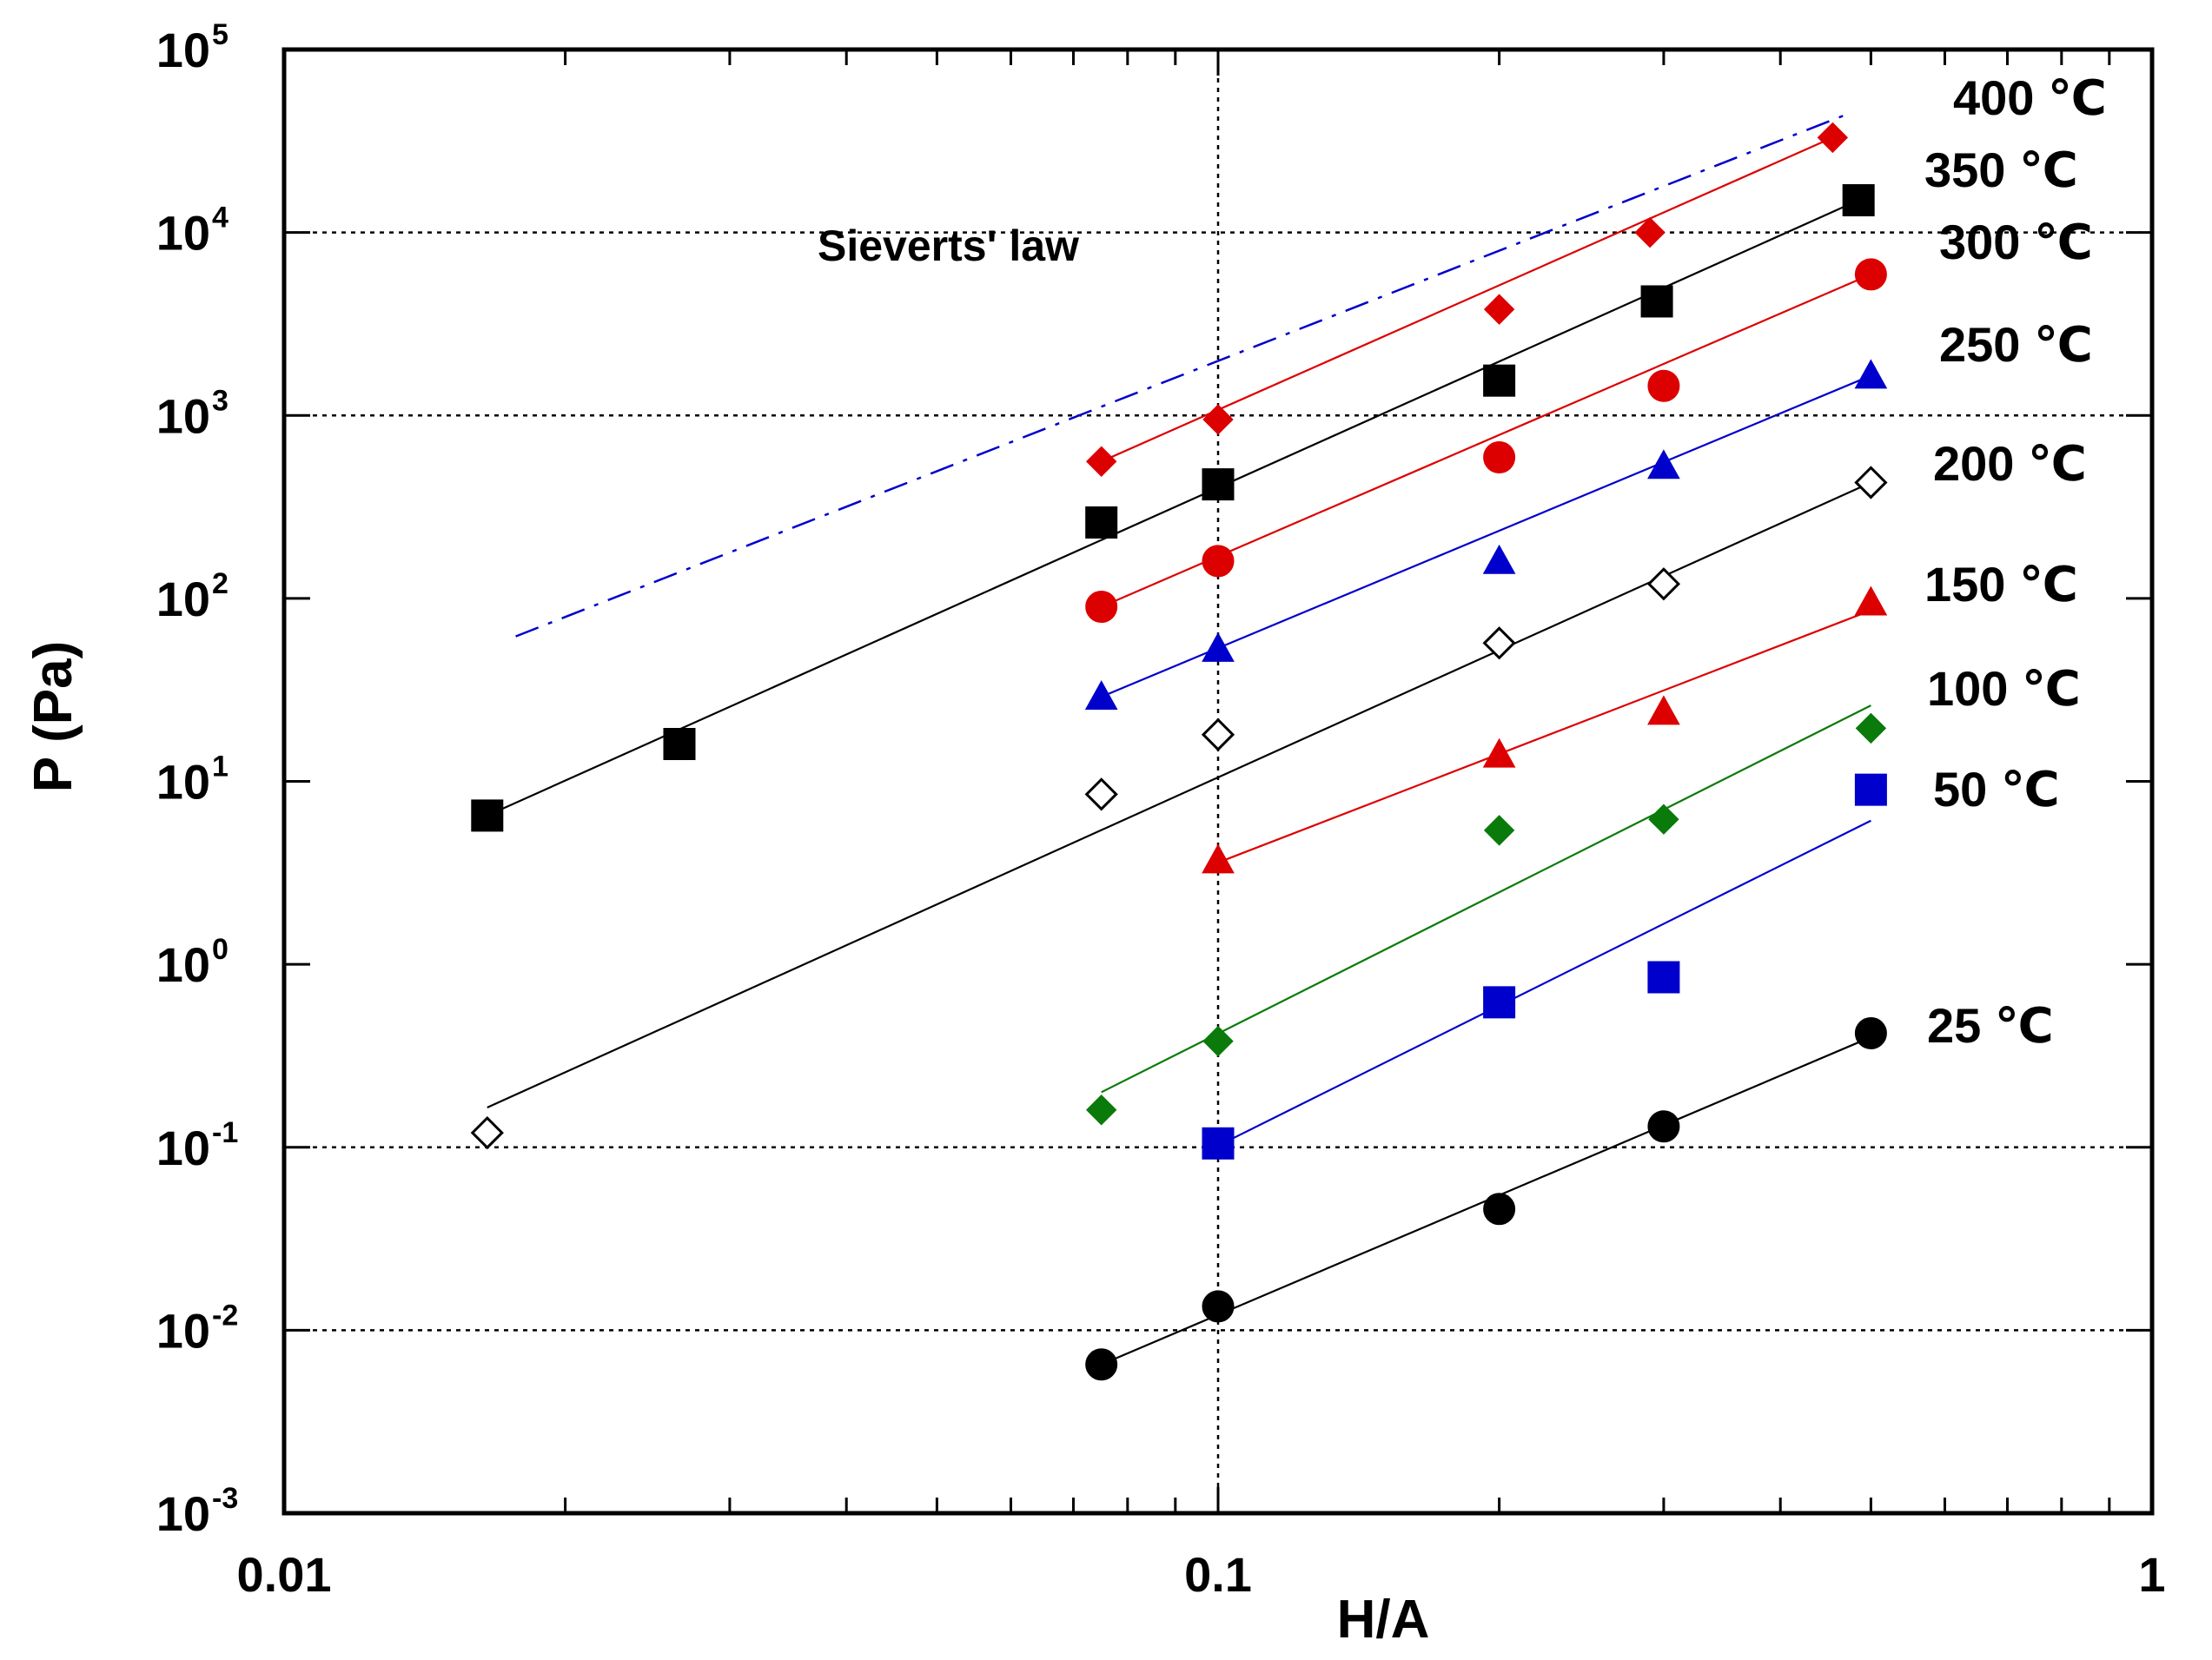  I want to click on y-tick-exponent: -2, so click(225, 1315).